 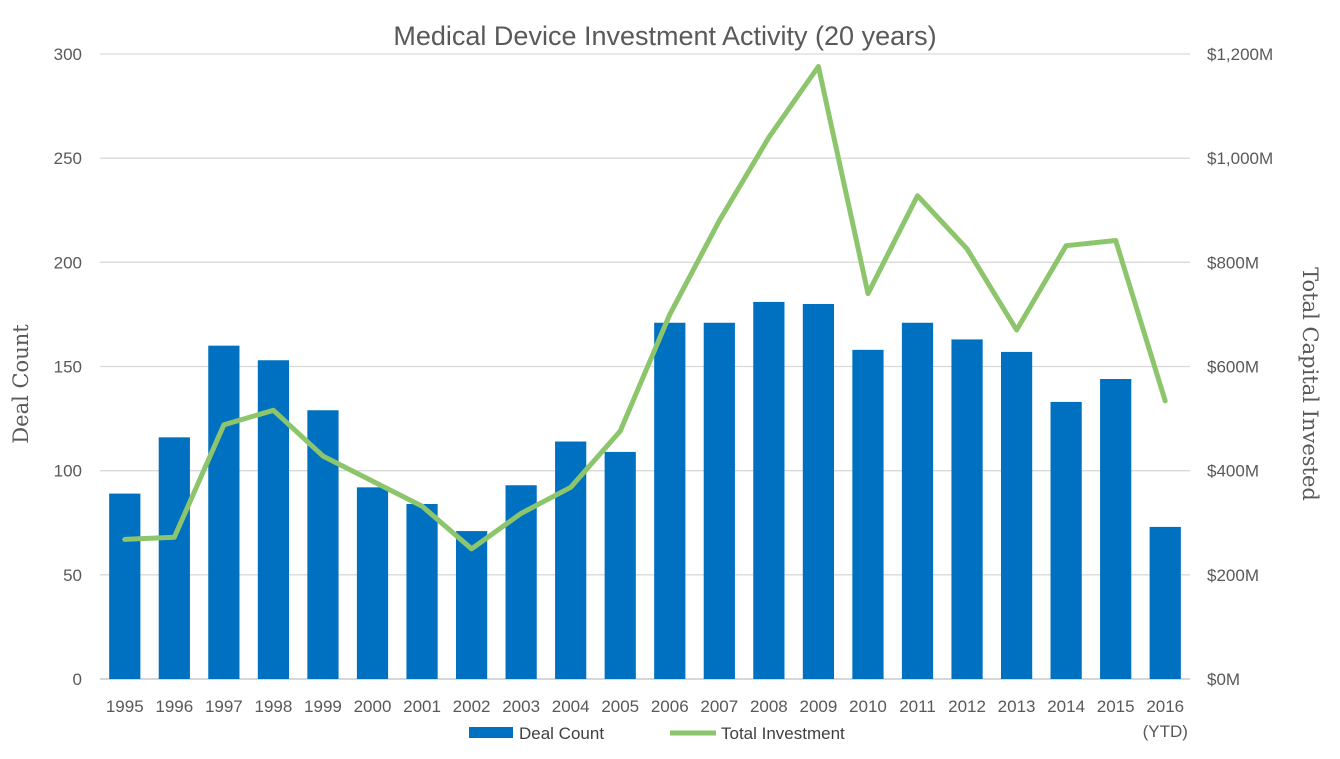 I want to click on y2-tick-label: $200M, so click(x=1233, y=575).